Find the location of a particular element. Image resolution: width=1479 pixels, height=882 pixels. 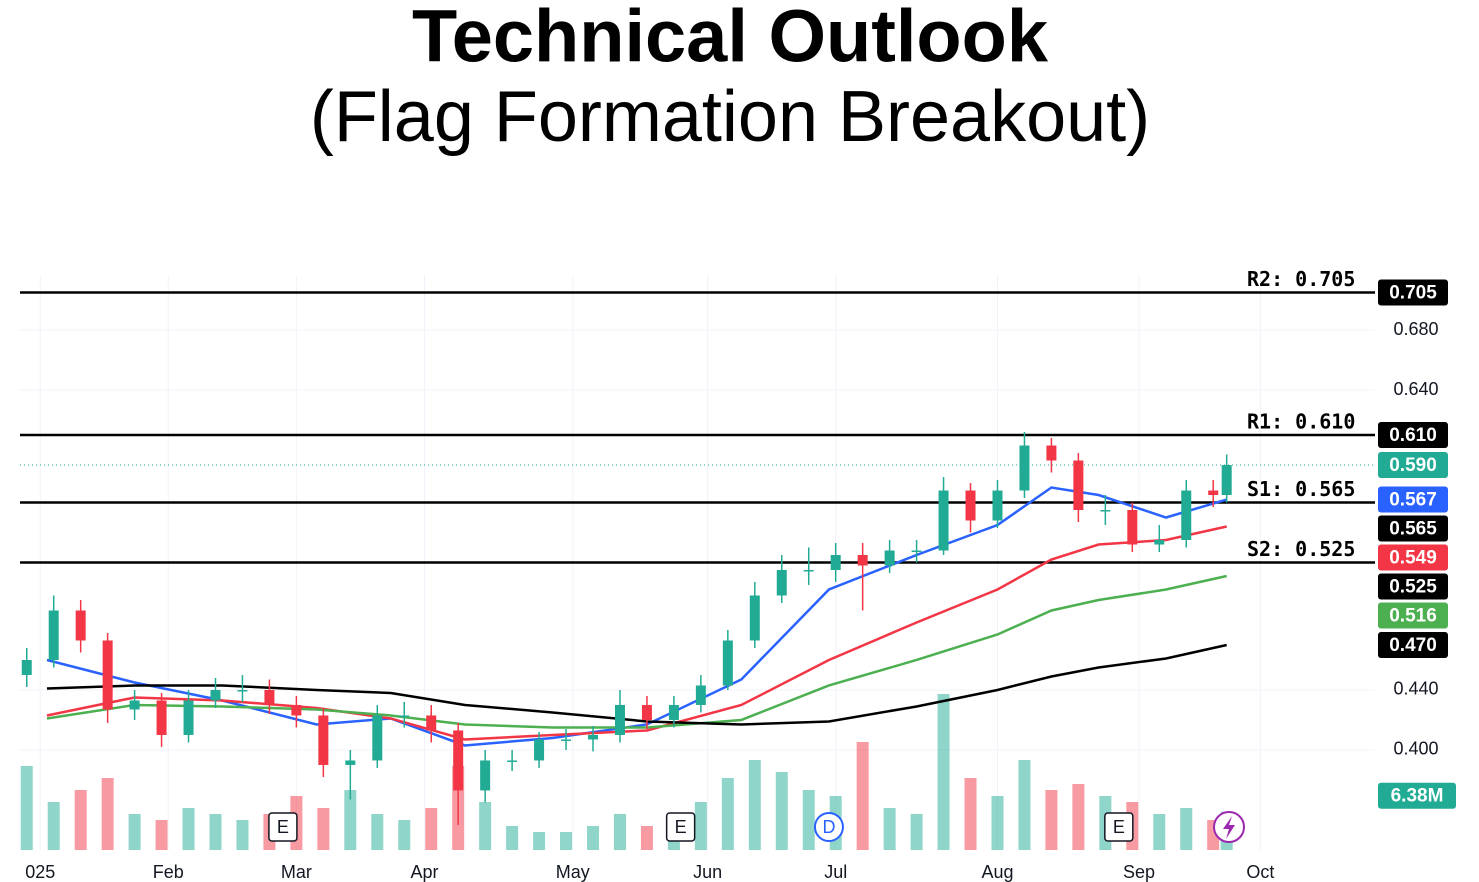

price-tag-label: 0.705 is located at coordinates (1413, 293).